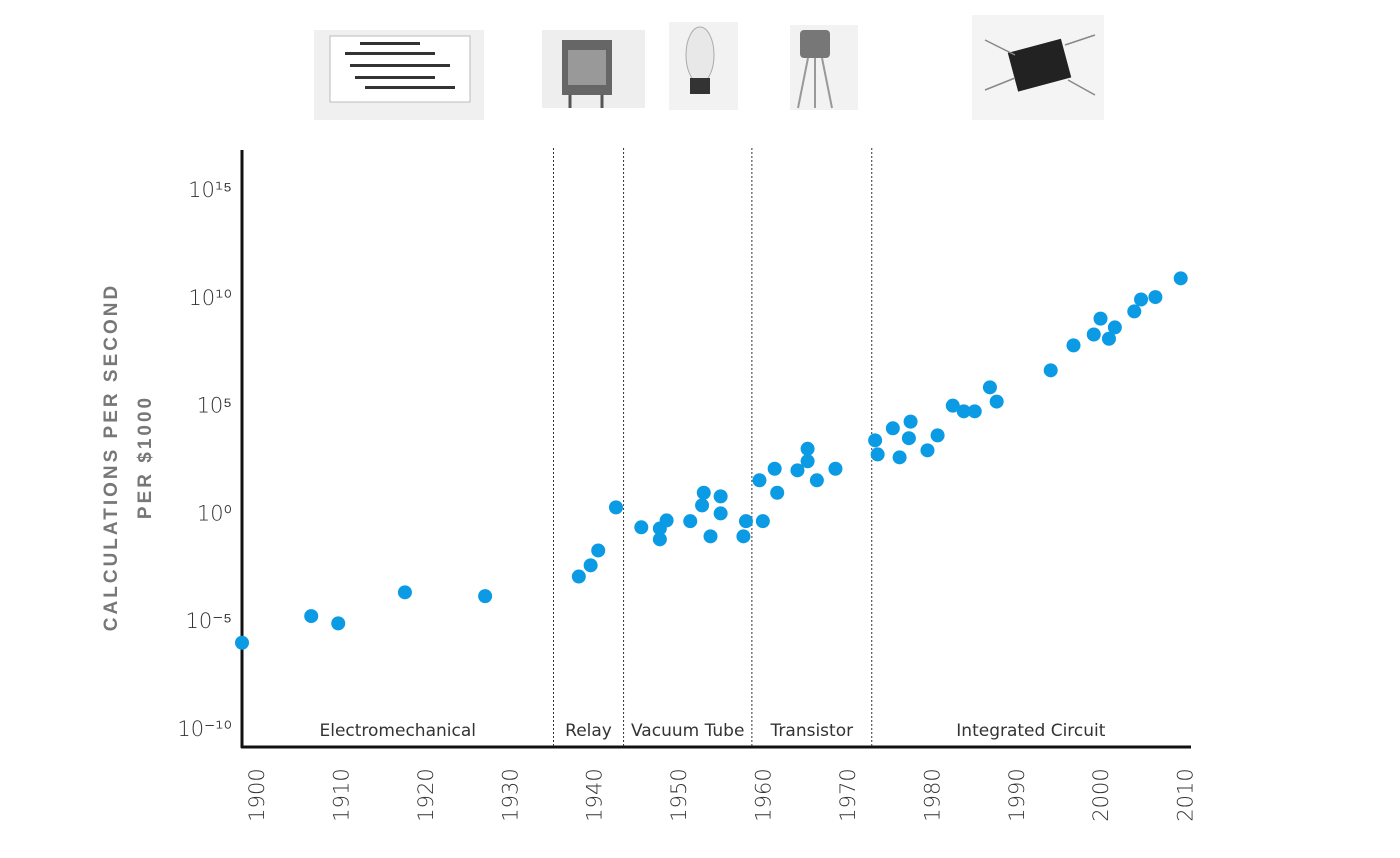 The width and height of the screenshot is (1400, 858). Describe the element at coordinates (397, 731) in the screenshot. I see `era-label: Electromechanical` at that location.